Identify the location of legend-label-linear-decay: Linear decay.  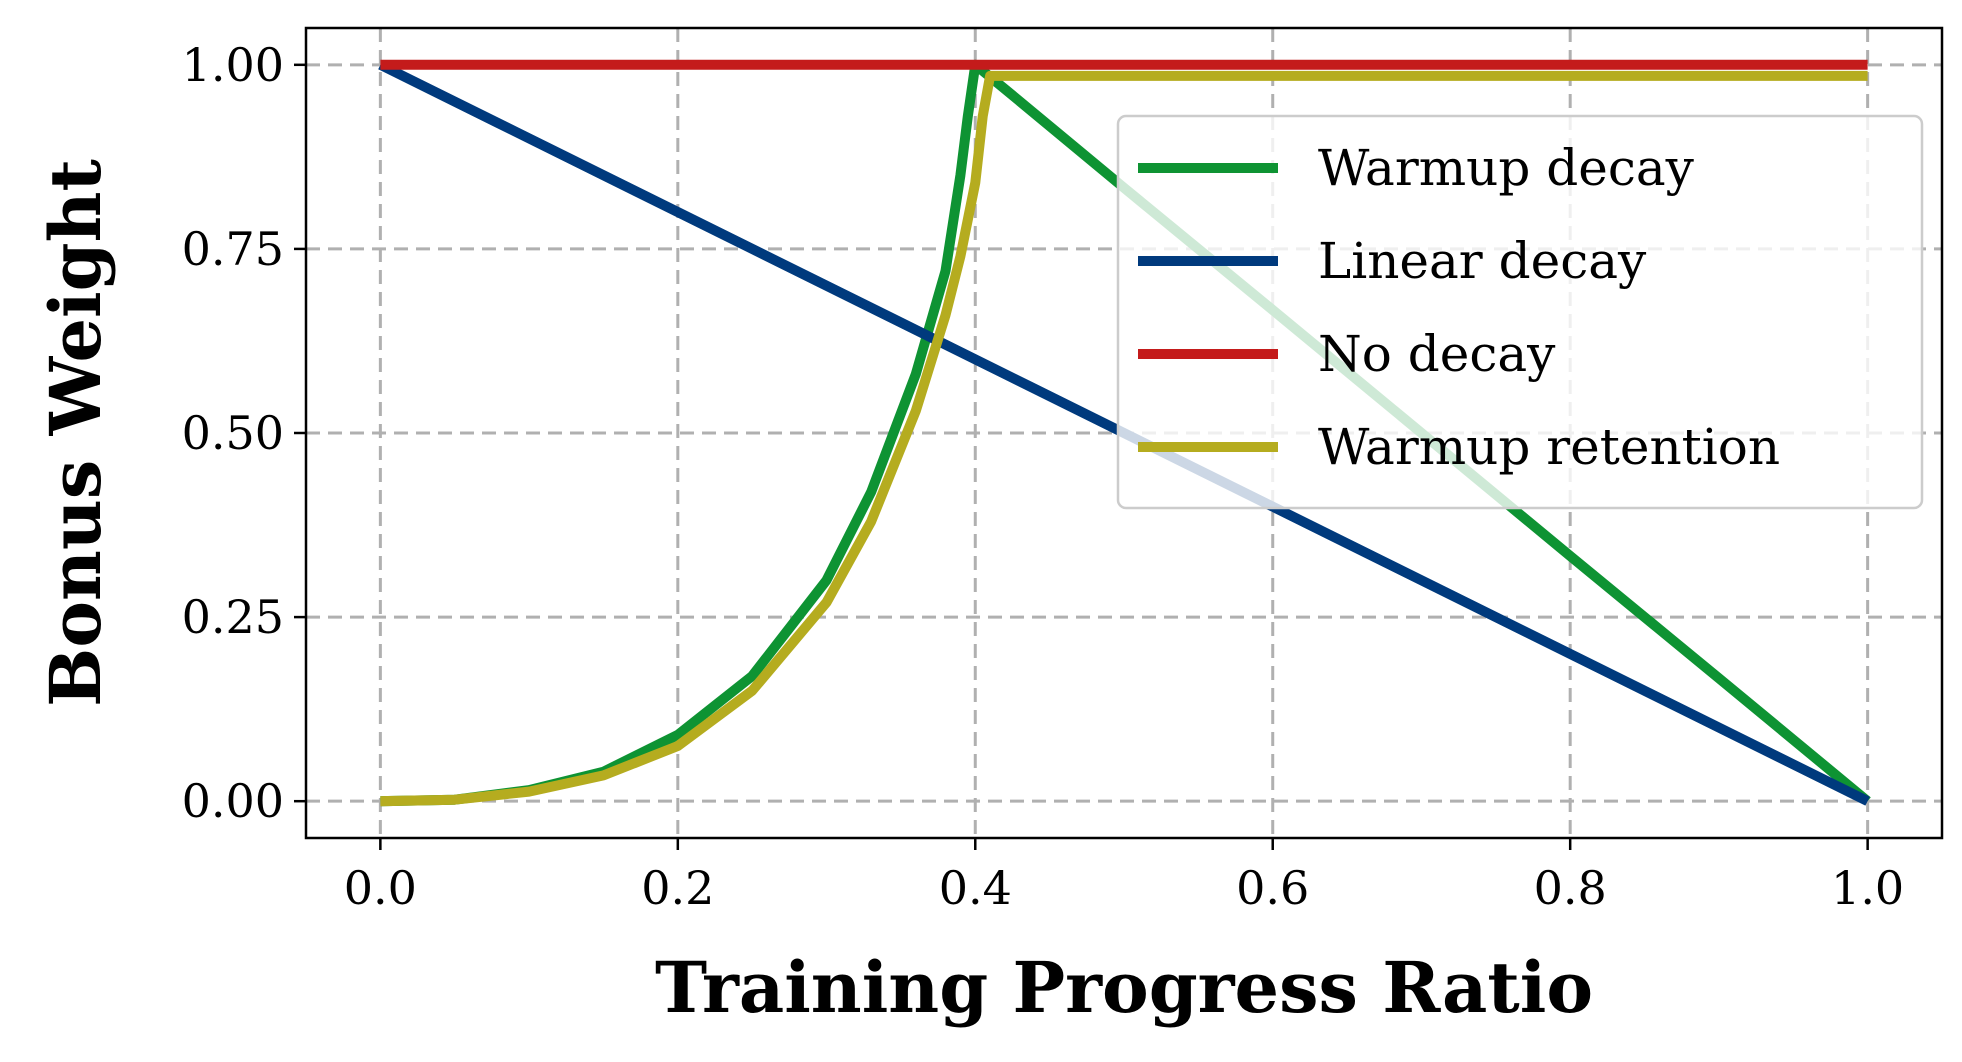
(1482, 261).